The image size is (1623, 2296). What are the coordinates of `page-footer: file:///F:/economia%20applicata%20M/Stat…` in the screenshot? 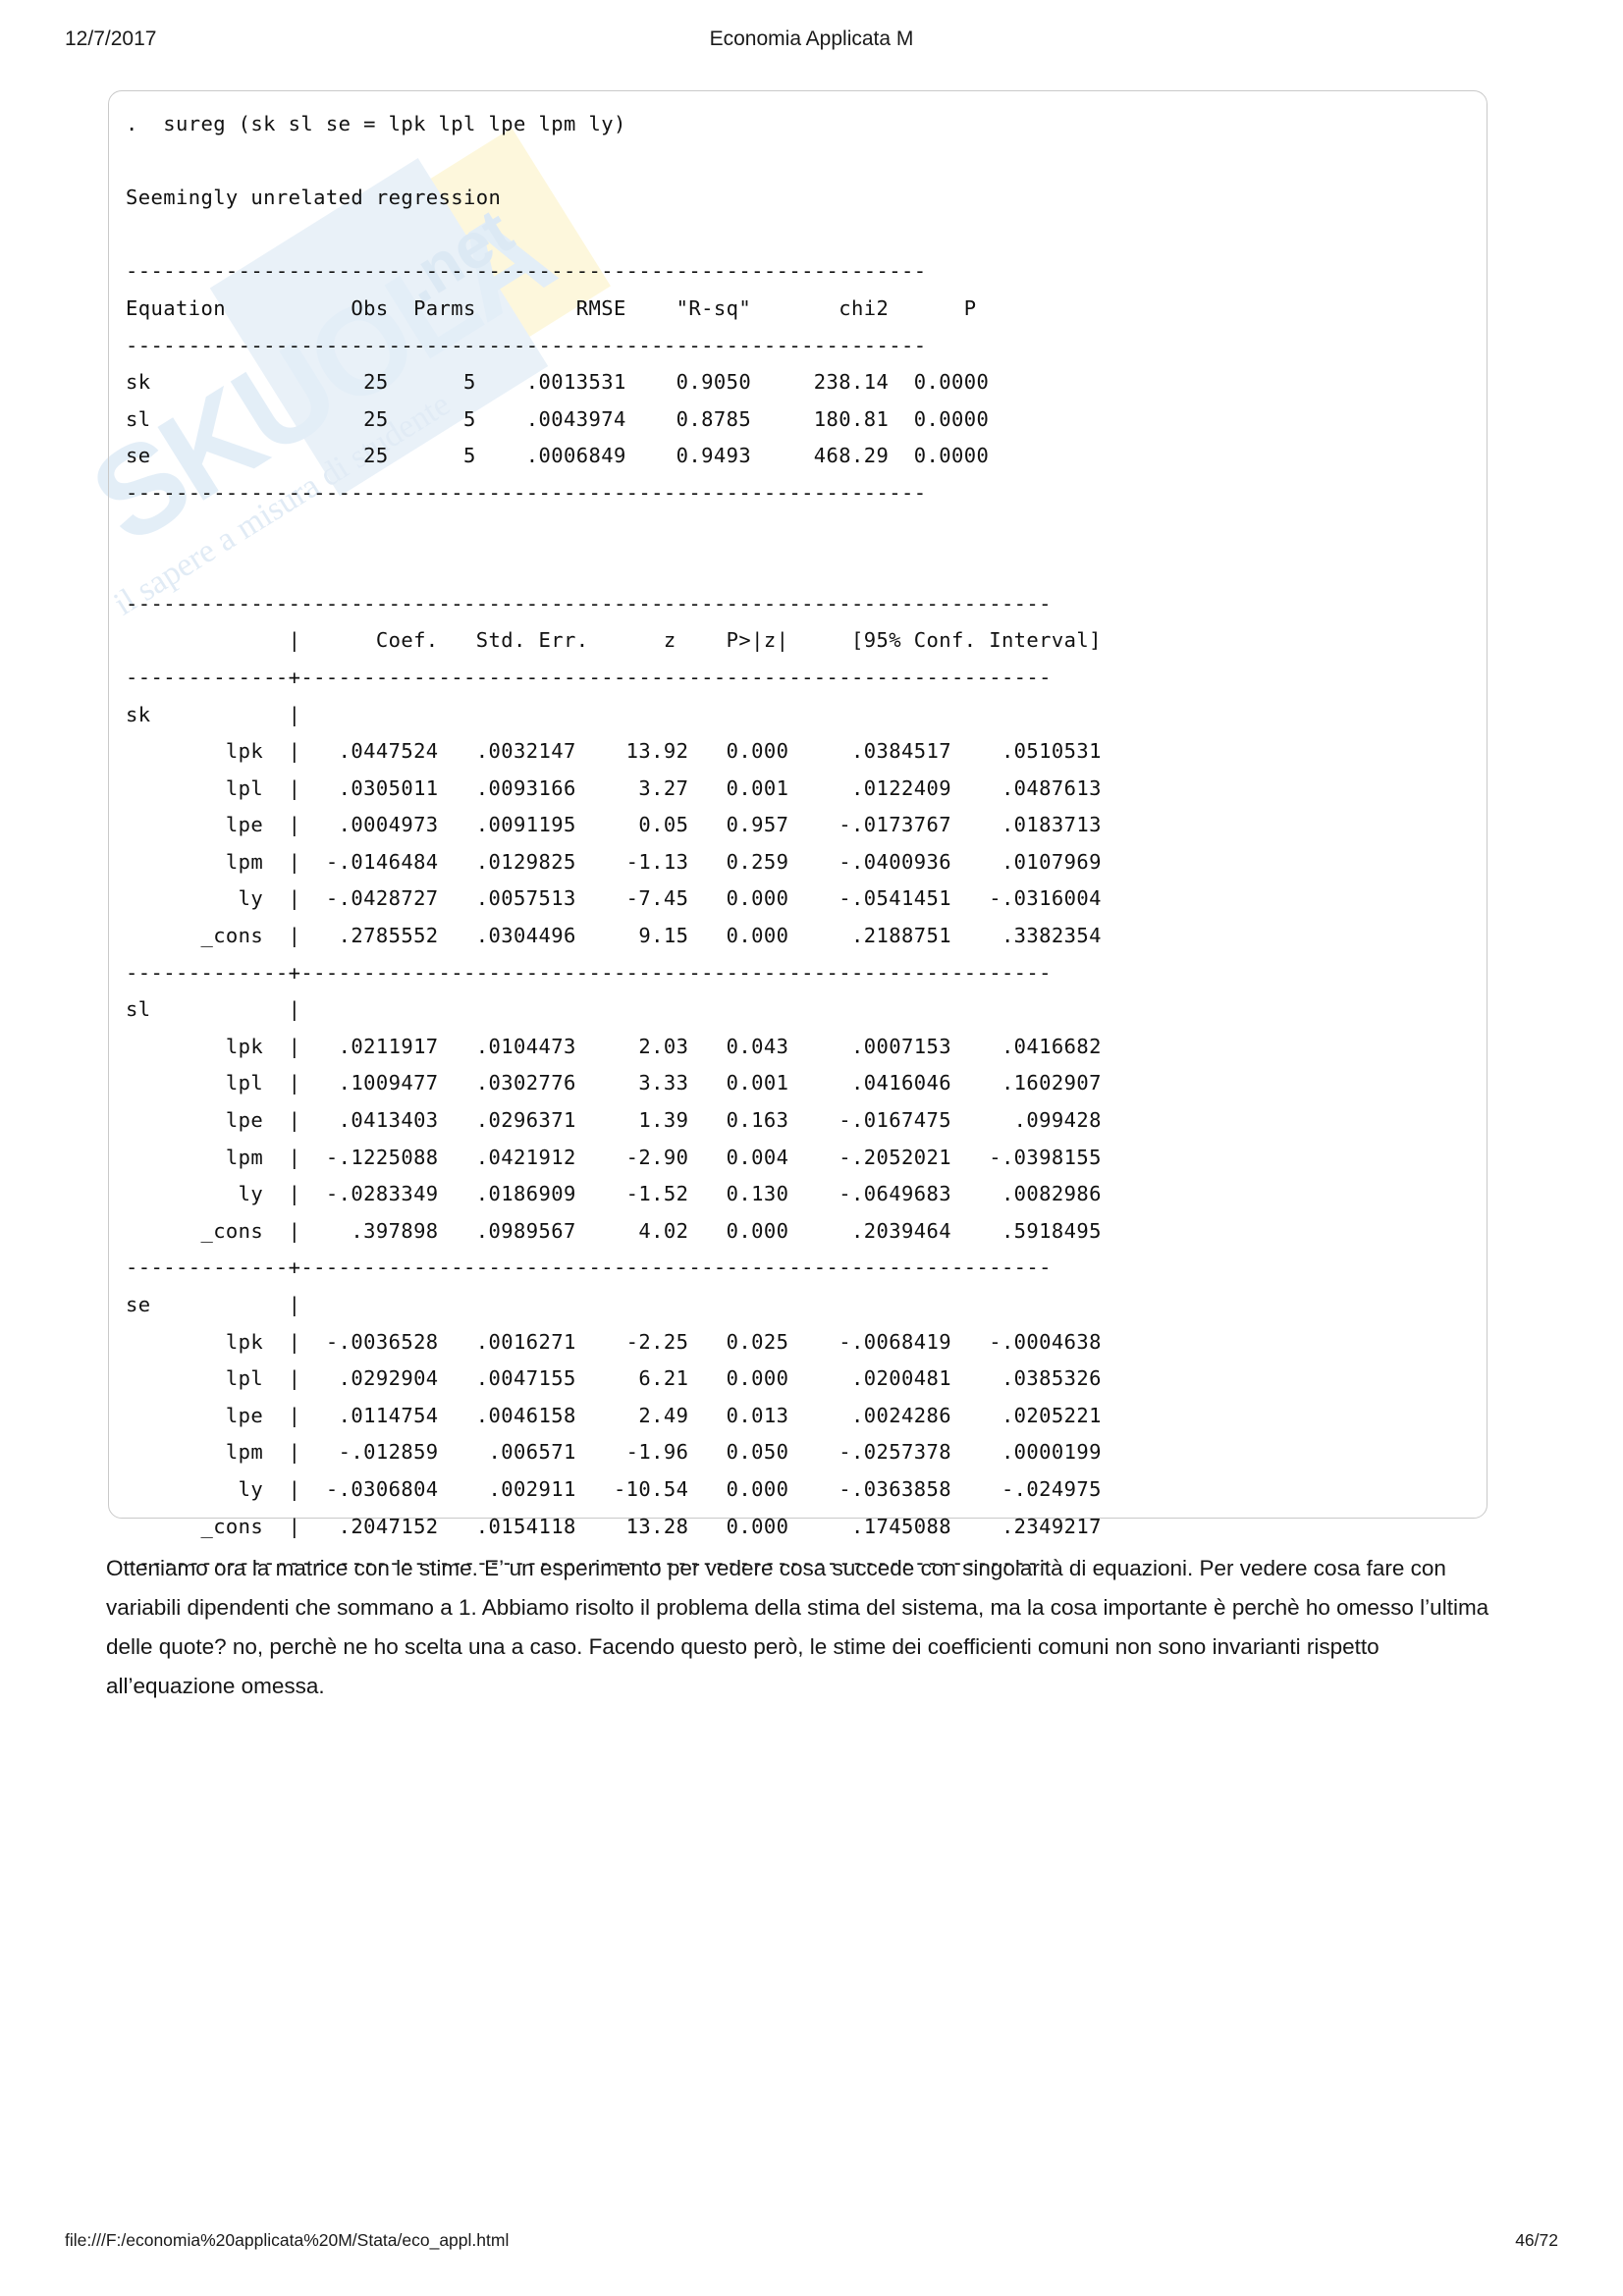 It's located at (811, 2245).